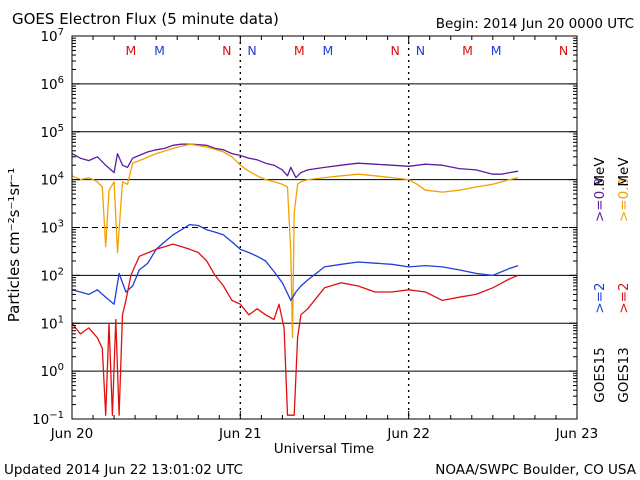  I want to click on series-goes15-0-8-mev, so click(295, 161).